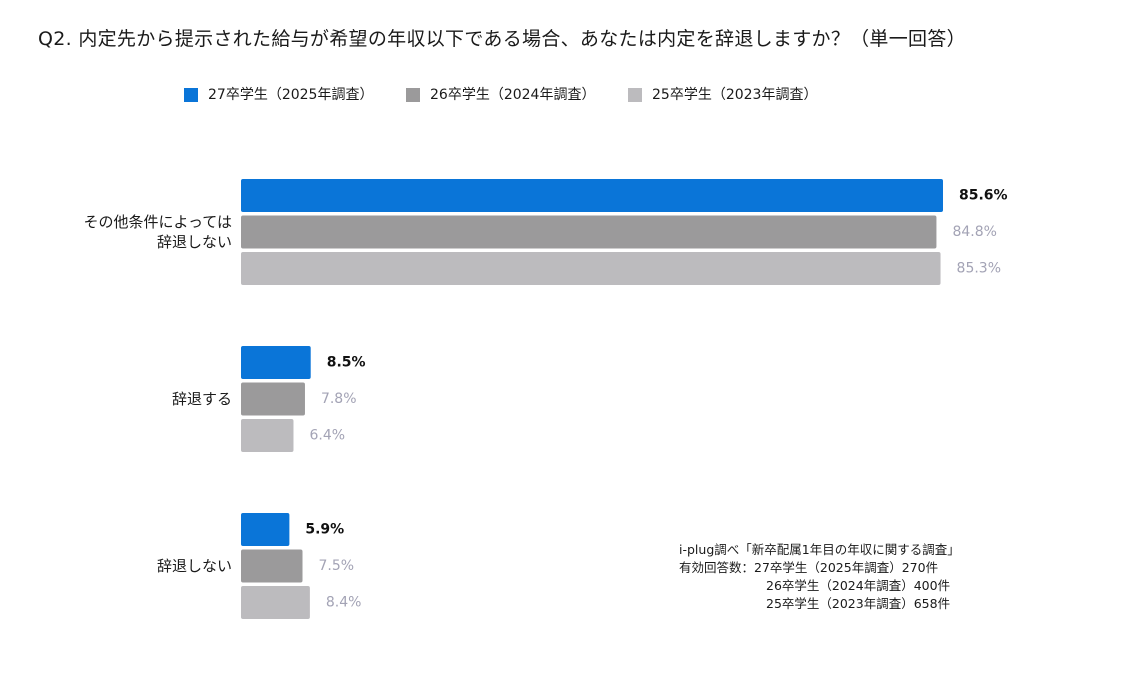 The width and height of the screenshot is (1140, 676). Describe the element at coordinates (276, 362) in the screenshot. I see `bar-decline-2025` at that location.